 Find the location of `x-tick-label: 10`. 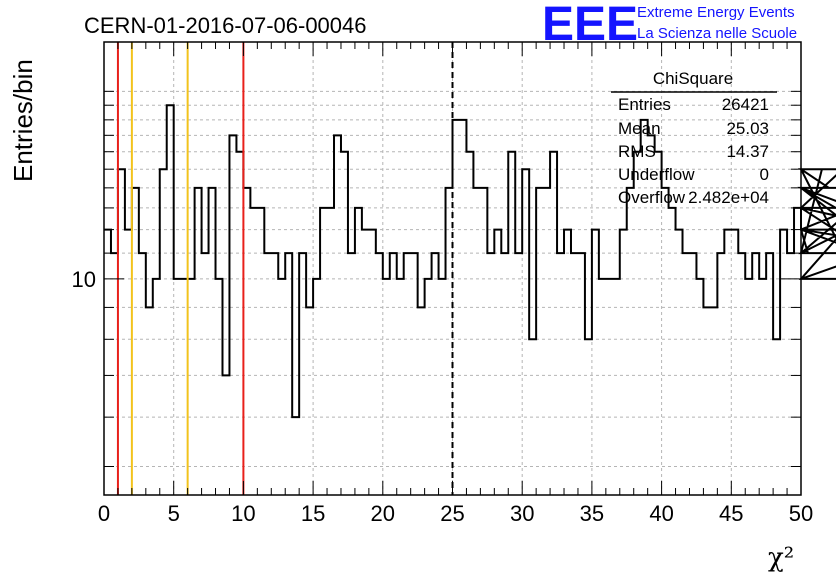

x-tick-label: 10 is located at coordinates (243, 513).